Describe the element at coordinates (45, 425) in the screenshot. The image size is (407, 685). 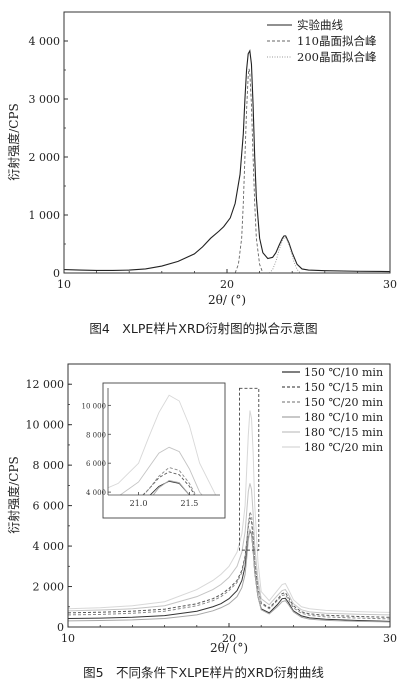
I see `y-tick-label: 10 000` at that location.